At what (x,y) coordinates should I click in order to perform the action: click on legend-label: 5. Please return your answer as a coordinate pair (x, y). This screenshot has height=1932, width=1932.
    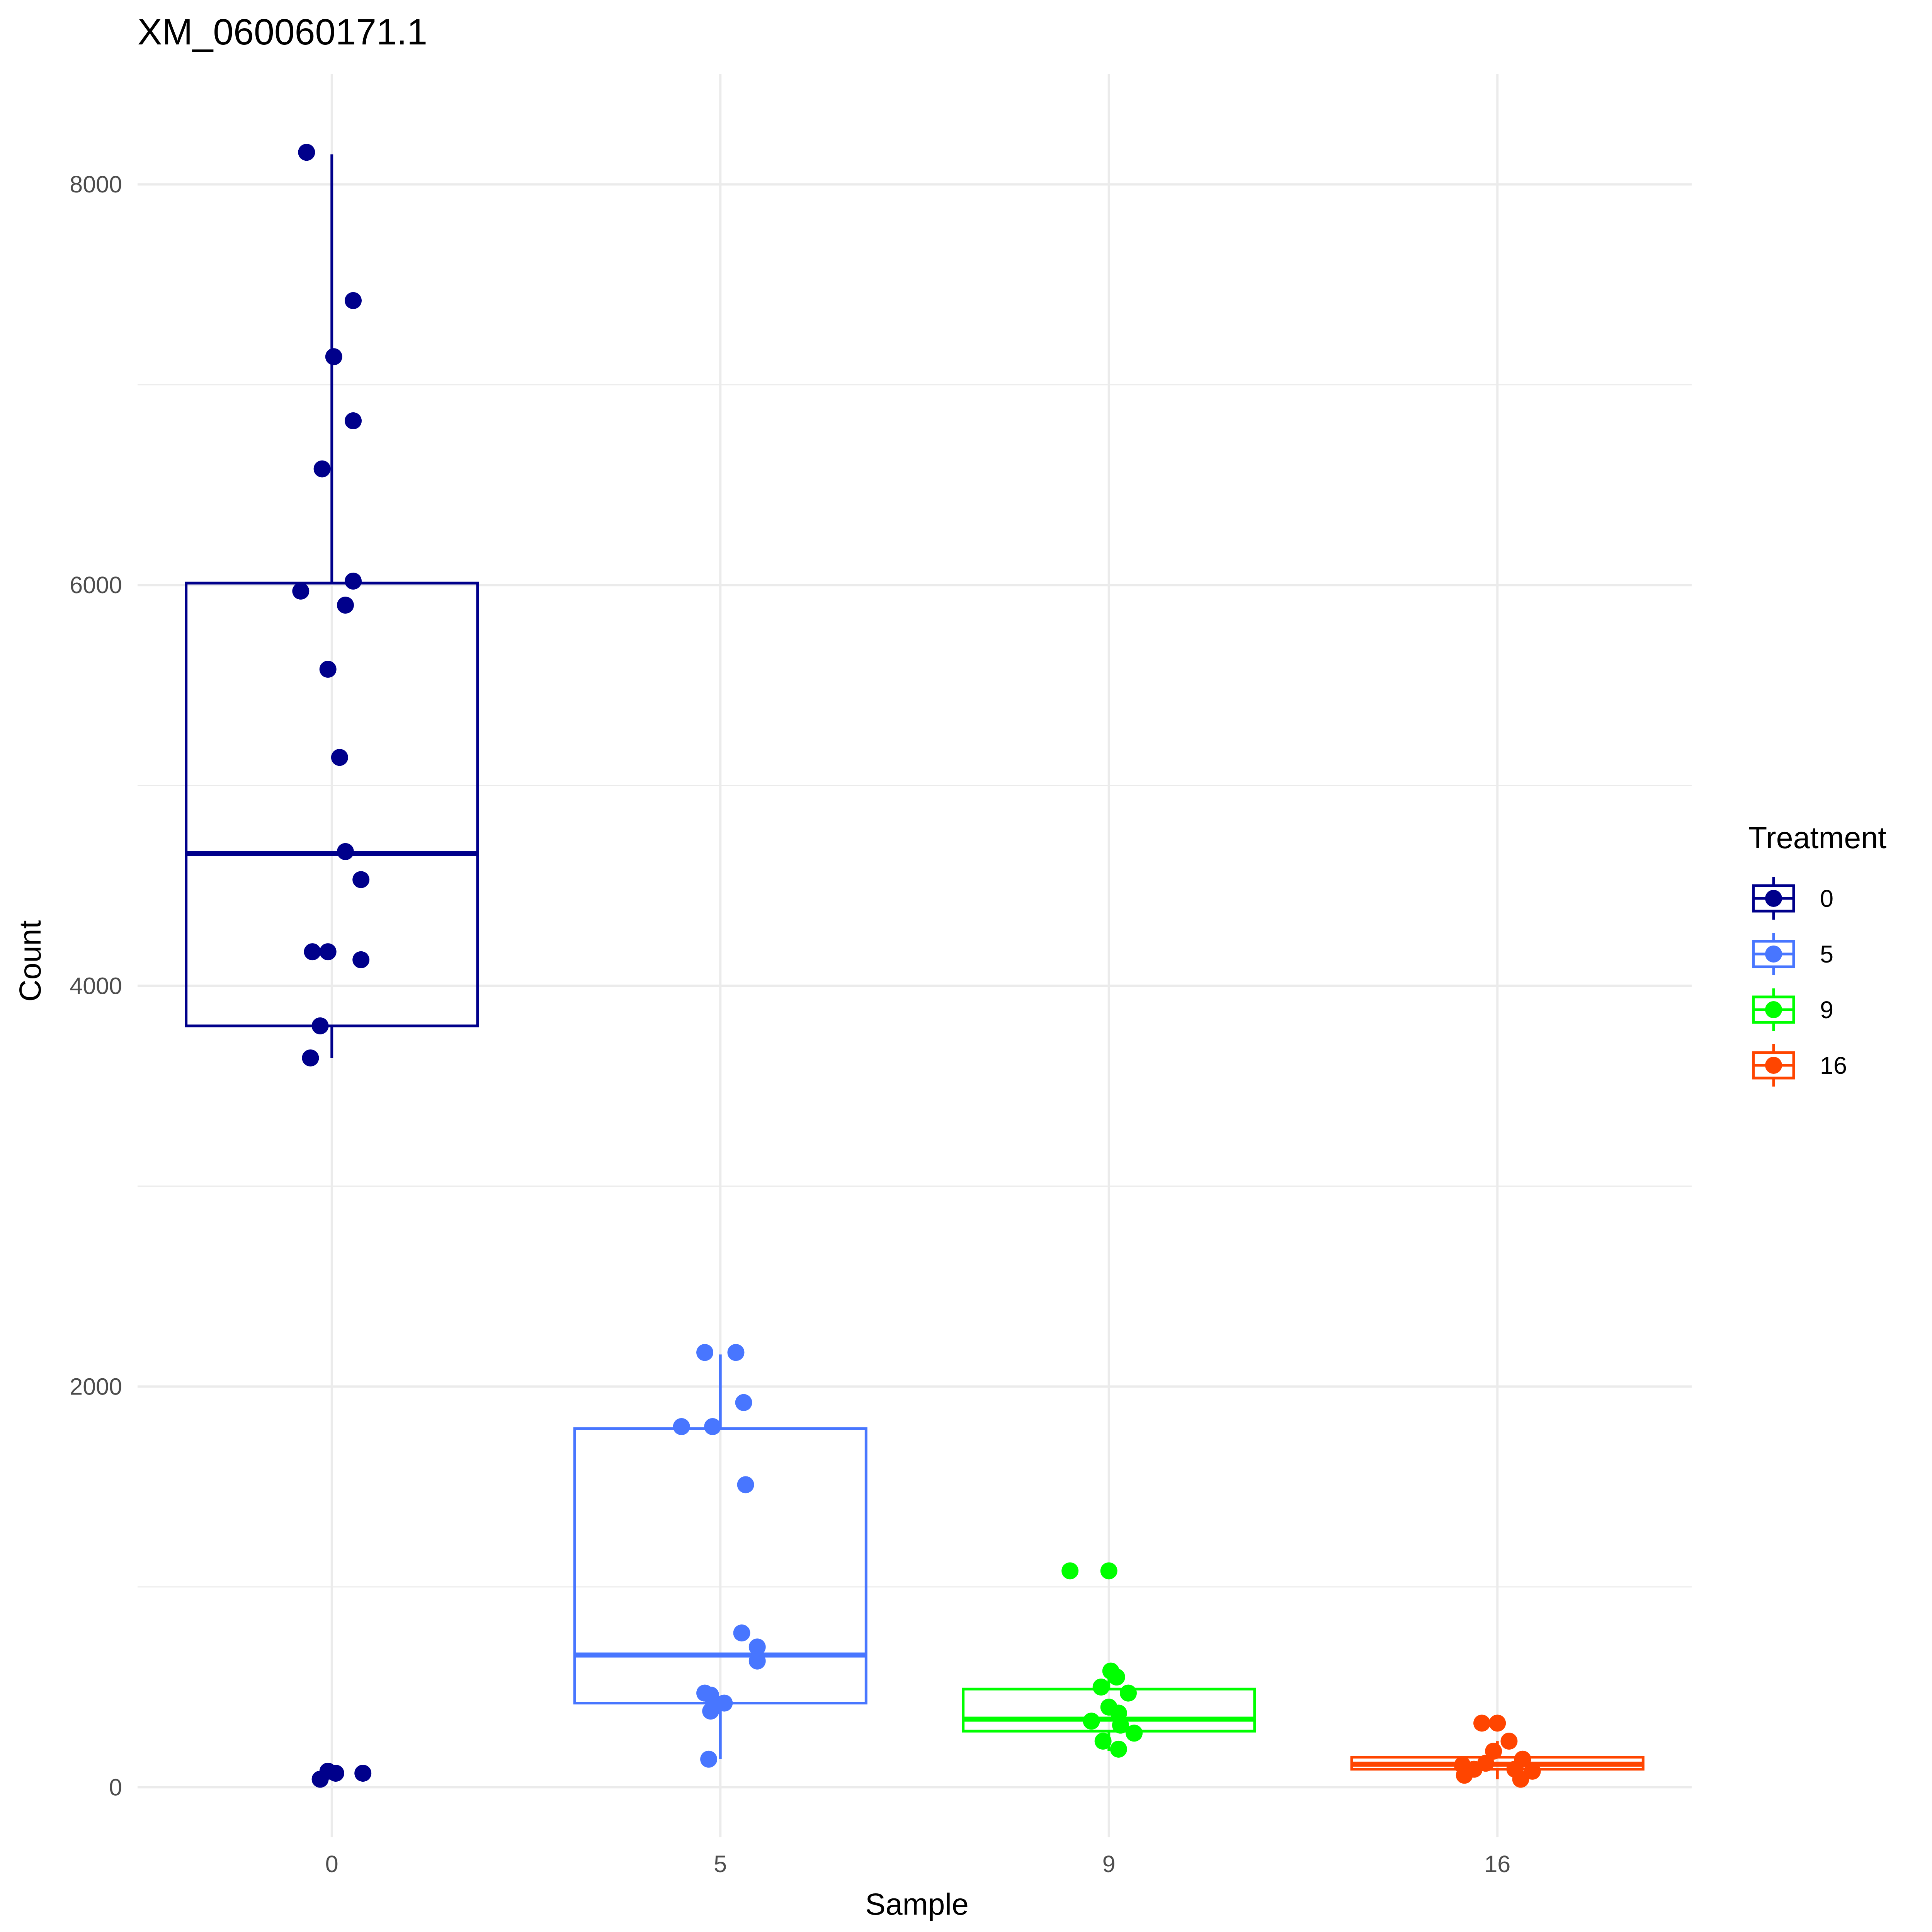
    Looking at the image, I should click on (1827, 955).